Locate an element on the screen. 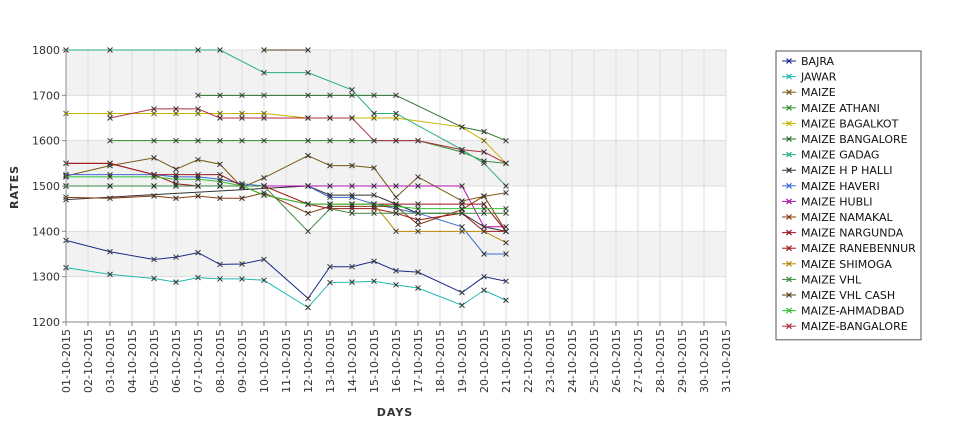  x-tick-label: 13-10-2015 is located at coordinates (330, 361).